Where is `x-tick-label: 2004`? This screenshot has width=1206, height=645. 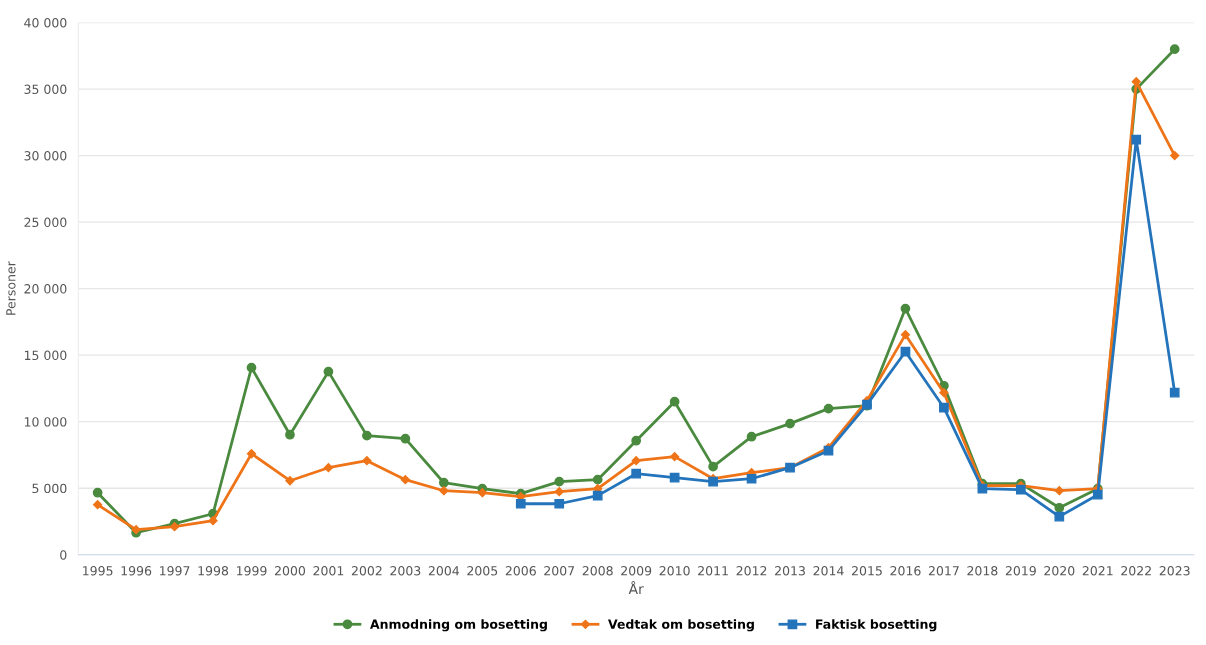 x-tick-label: 2004 is located at coordinates (444, 571).